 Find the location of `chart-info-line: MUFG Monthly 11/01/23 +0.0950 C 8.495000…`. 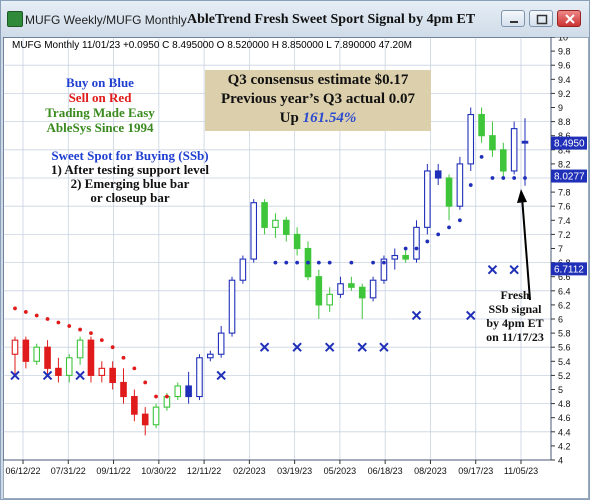

chart-info-line: MUFG Monthly 11/01/23 +0.0950 C 8.495000… is located at coordinates (212, 45).